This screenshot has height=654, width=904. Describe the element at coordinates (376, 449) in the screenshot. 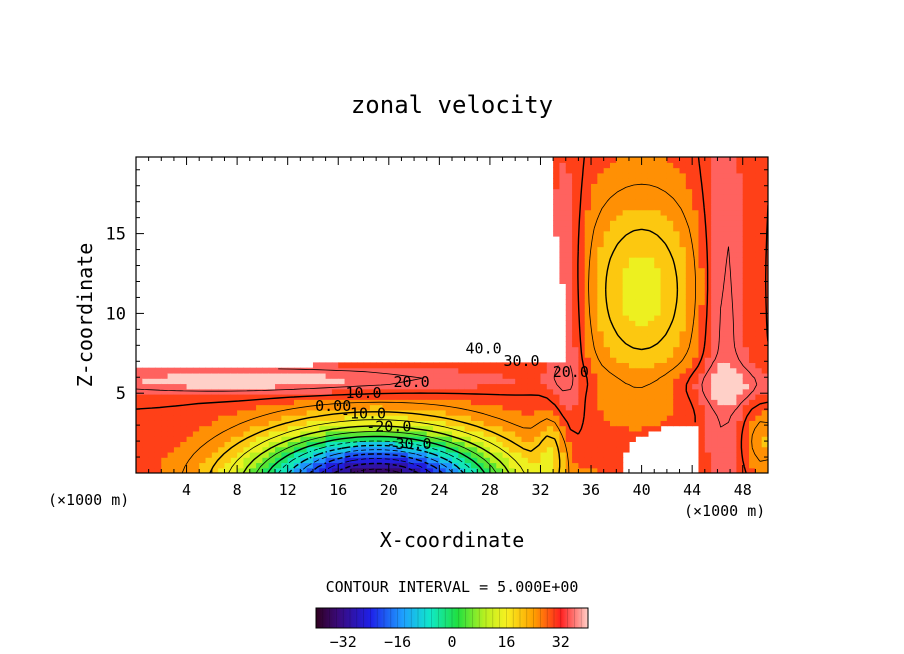

I see `contour-line` at that location.